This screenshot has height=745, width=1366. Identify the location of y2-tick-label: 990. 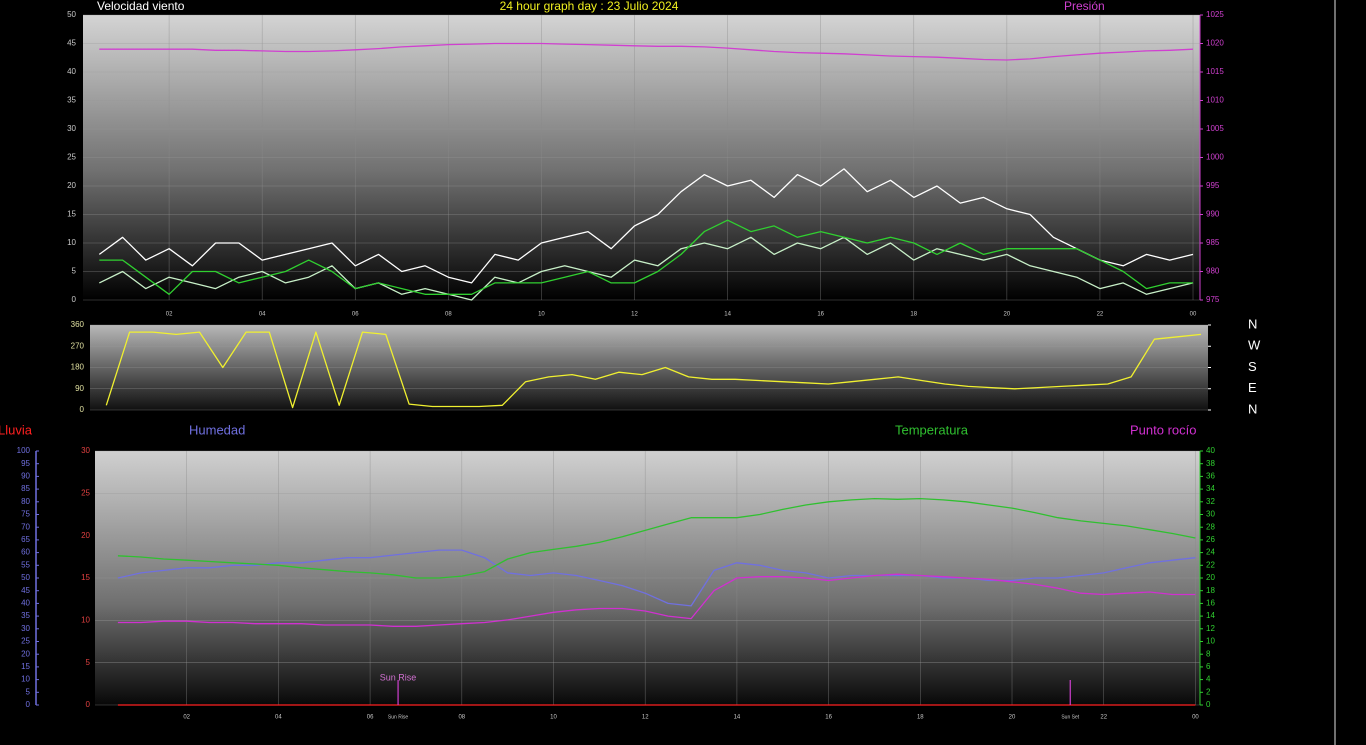
(1213, 214).